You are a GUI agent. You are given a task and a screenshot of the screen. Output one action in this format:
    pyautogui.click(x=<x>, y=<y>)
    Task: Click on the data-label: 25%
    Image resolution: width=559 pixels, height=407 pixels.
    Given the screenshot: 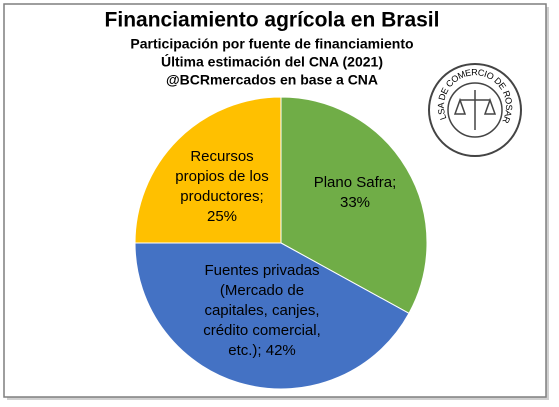 What is the action you would take?
    pyautogui.click(x=222, y=216)
    